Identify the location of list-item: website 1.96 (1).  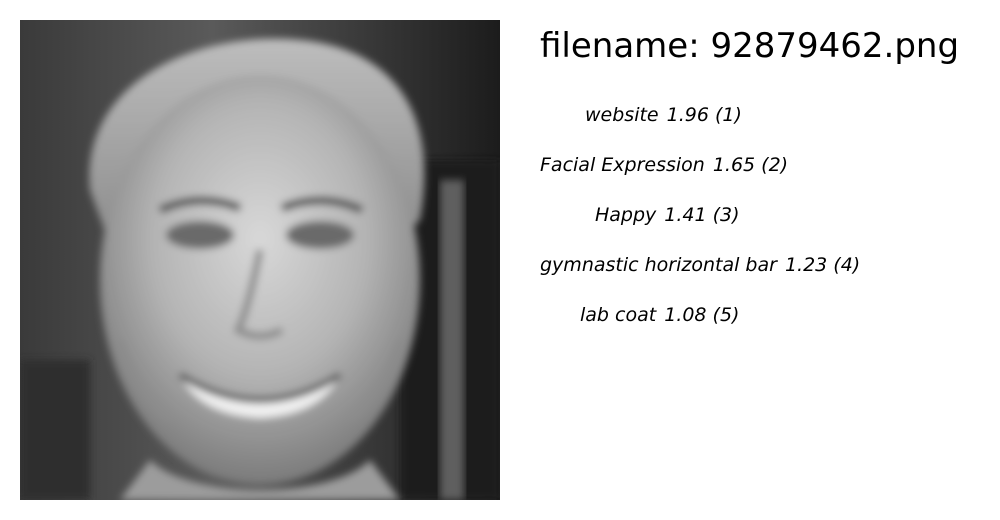
(760, 125).